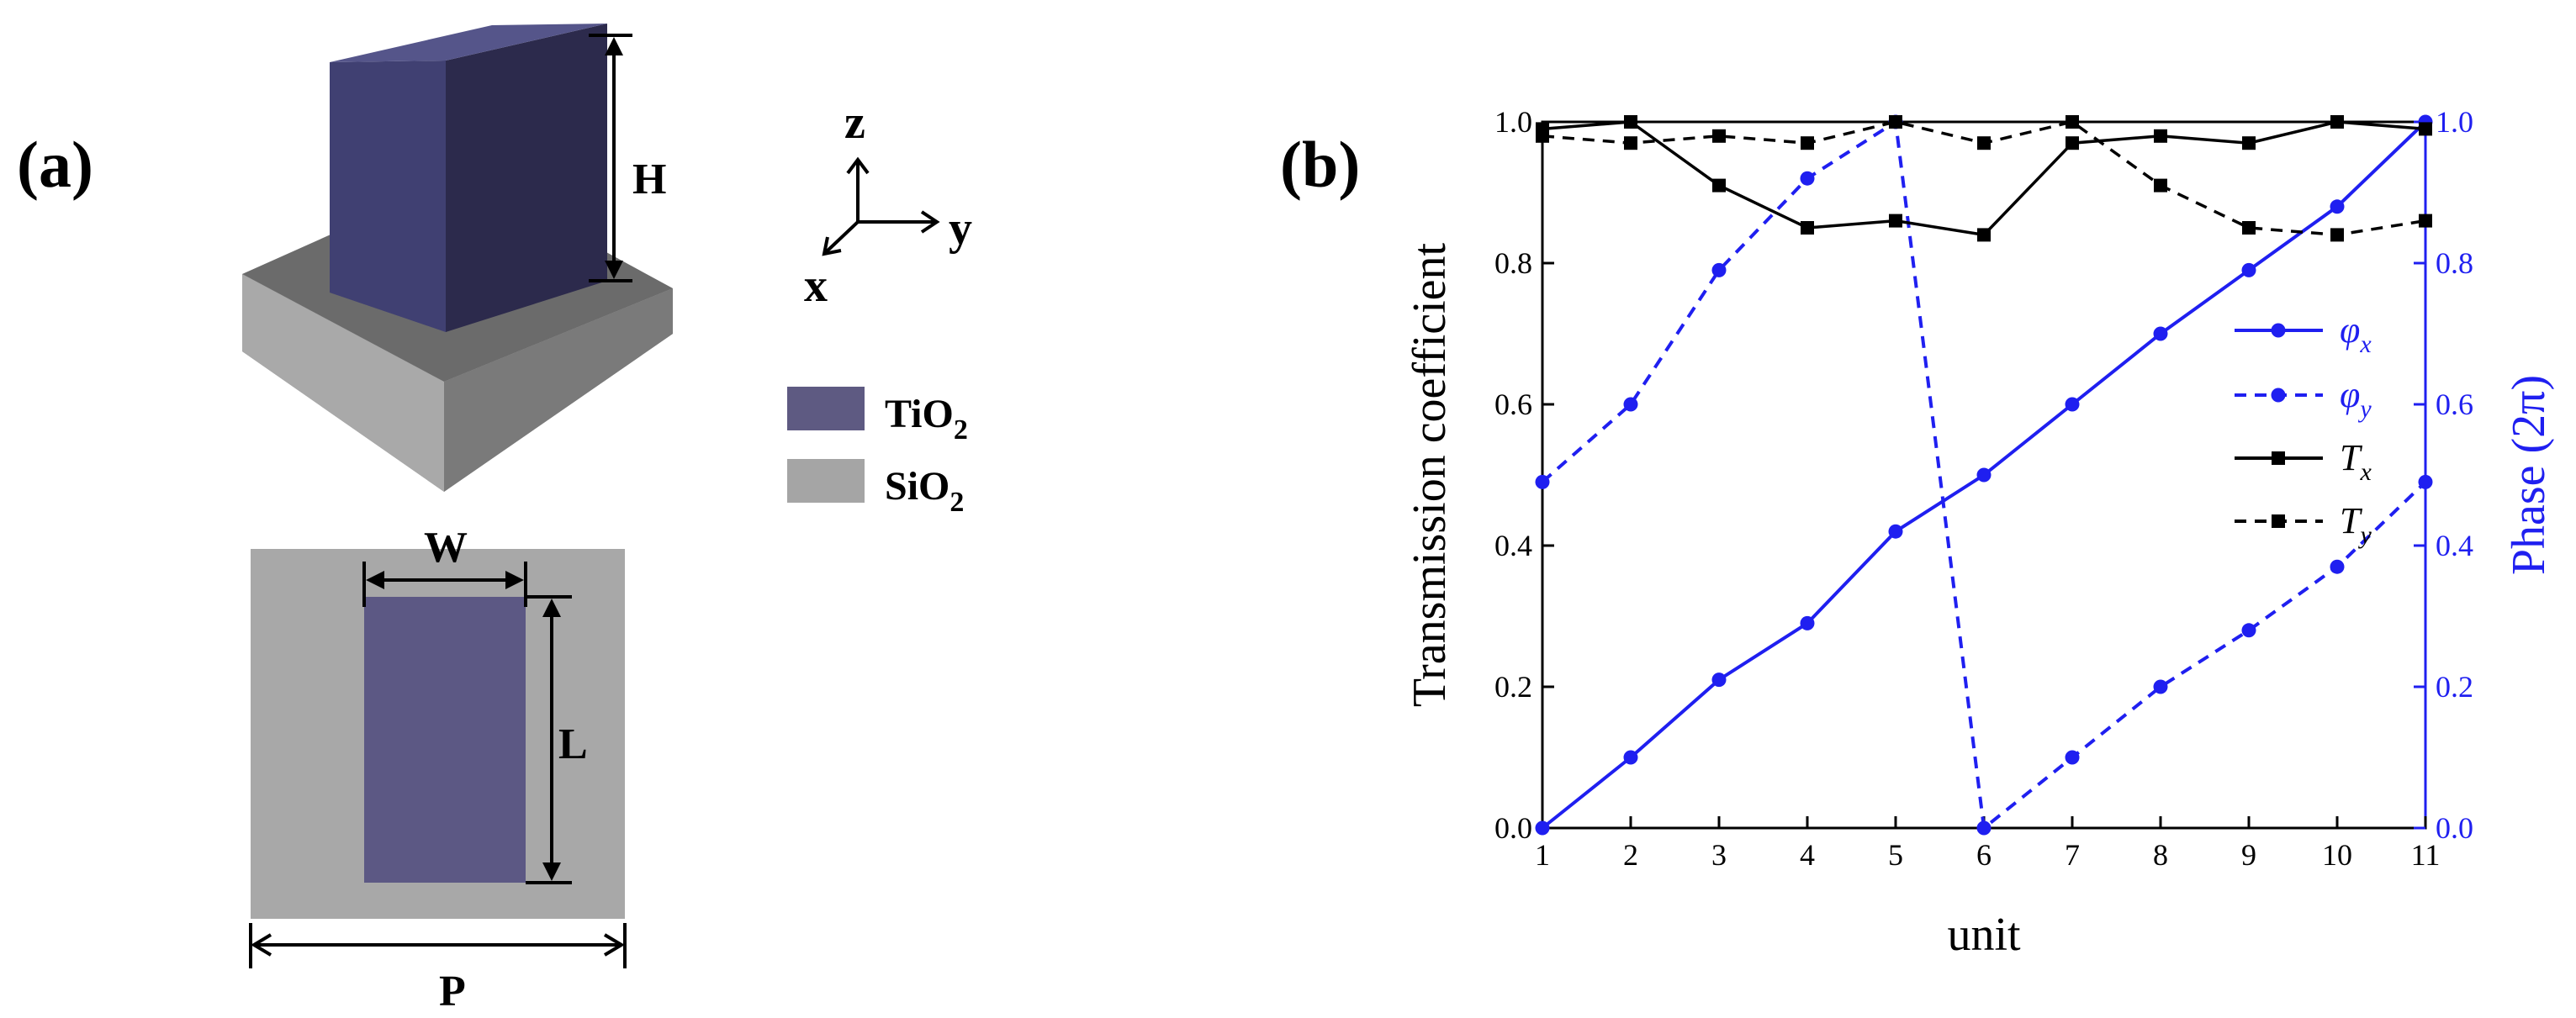 The height and width of the screenshot is (1018, 2576). I want to click on x-tick-label: 3, so click(1719, 855).